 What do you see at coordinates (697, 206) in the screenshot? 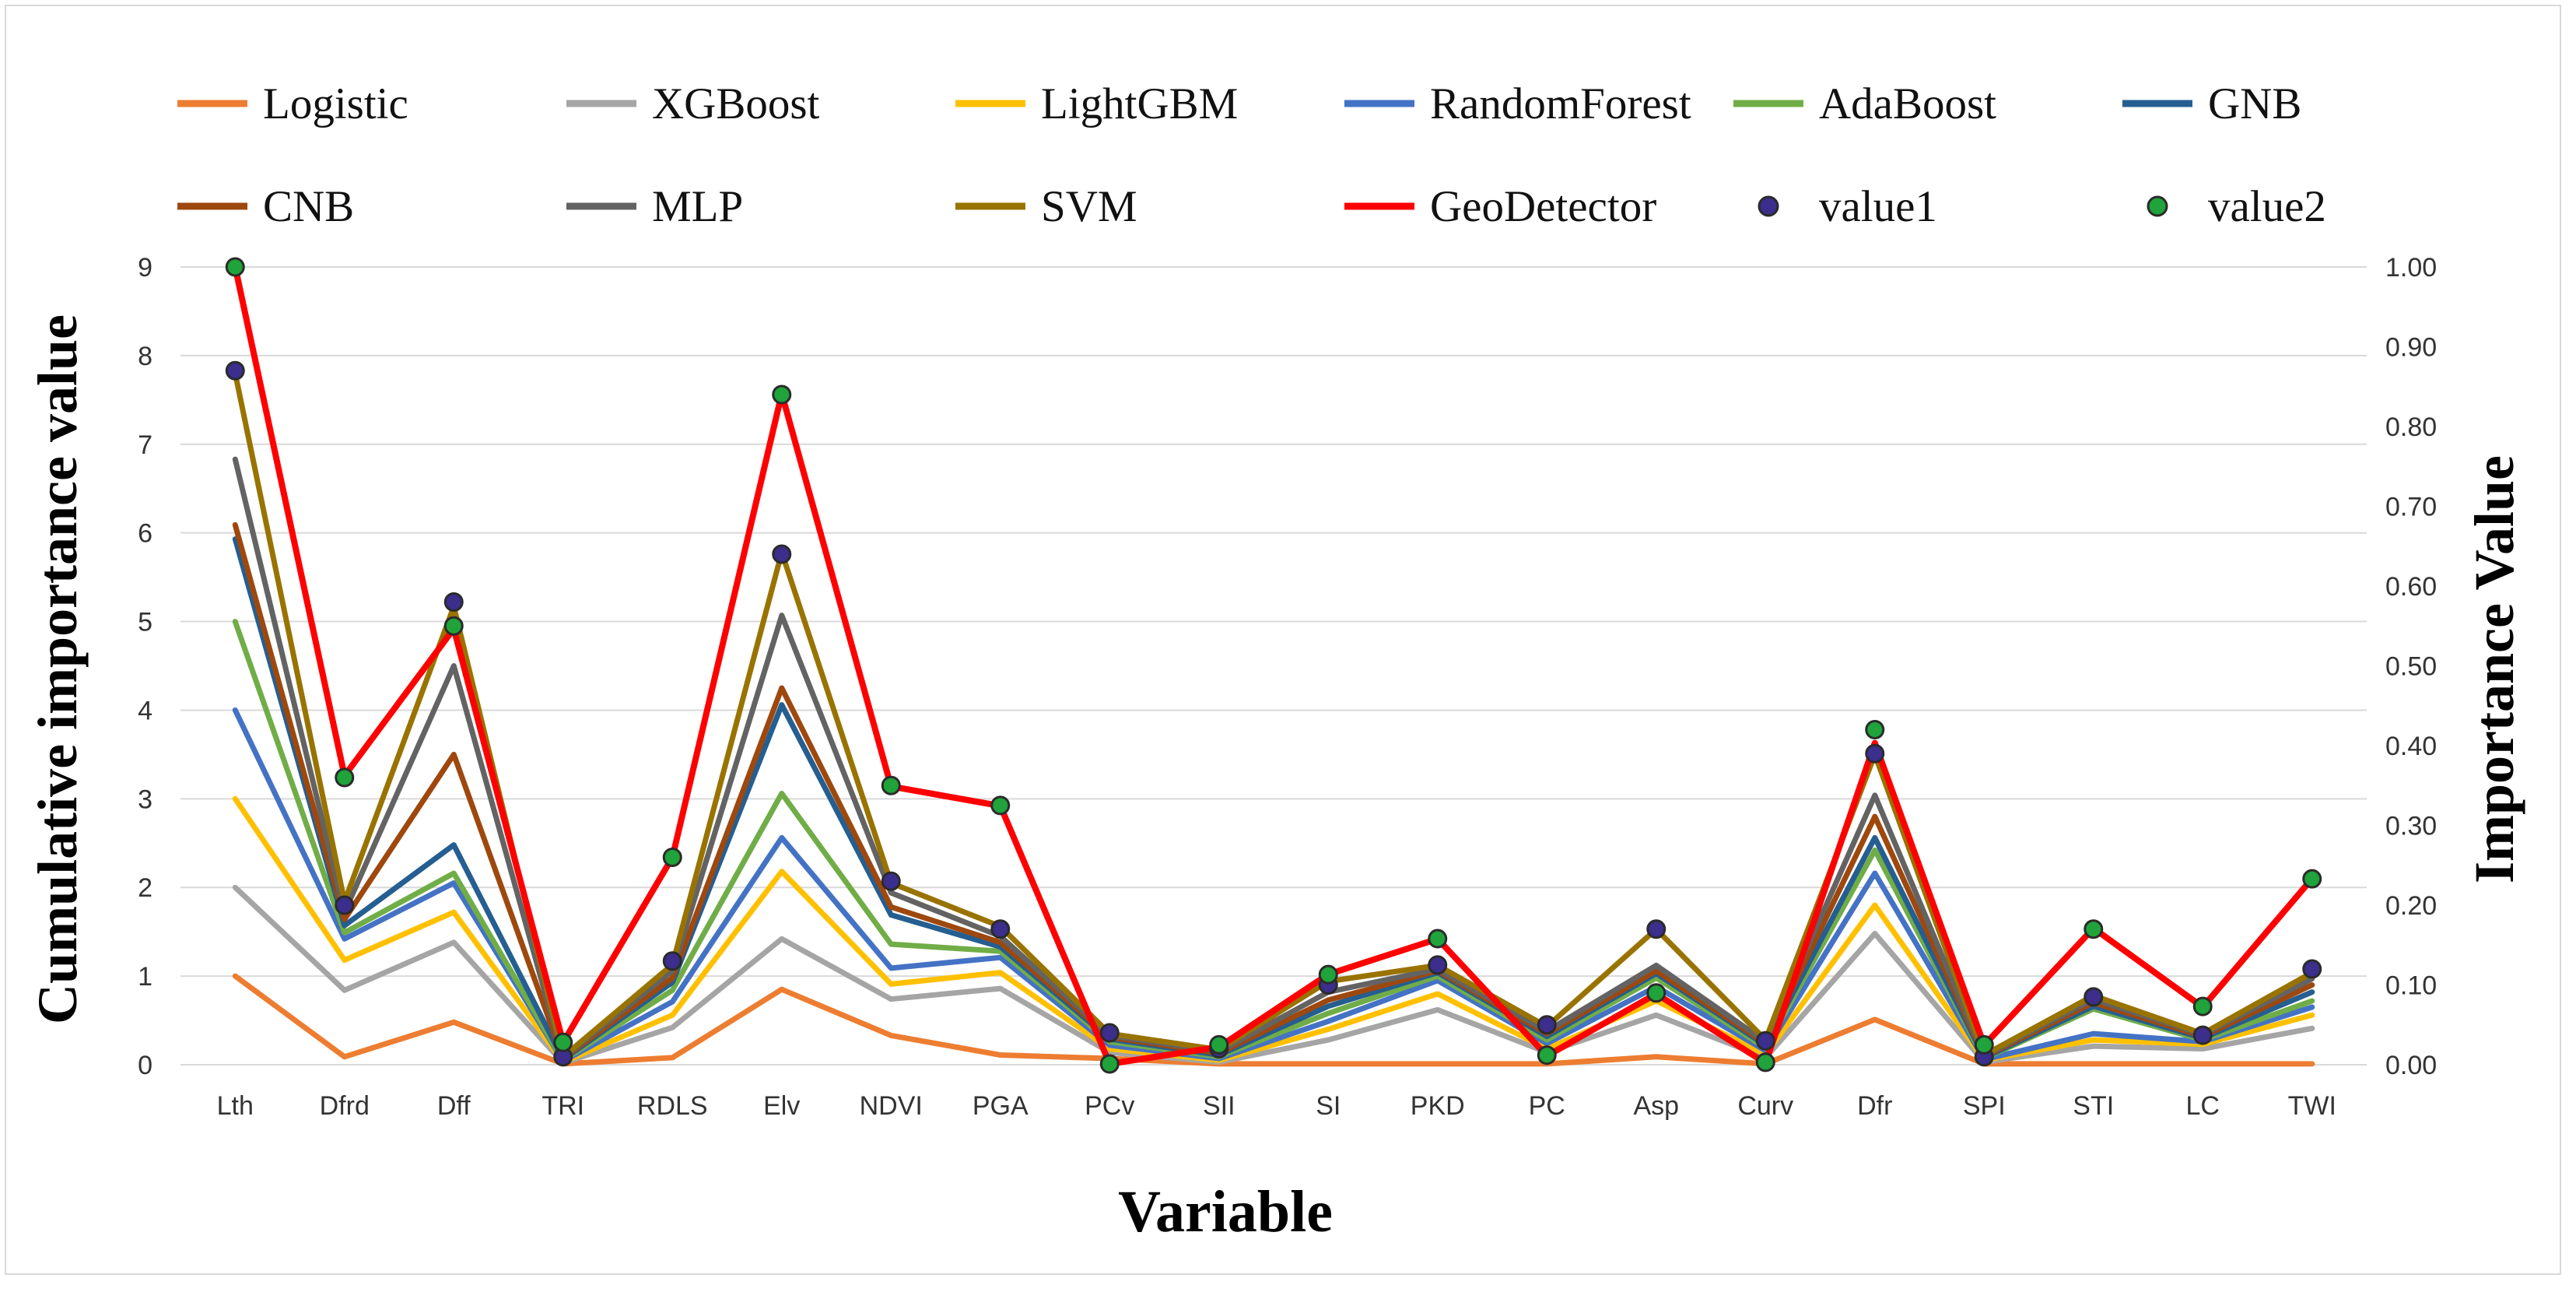
I see `legend-label-mlp: MLP` at bounding box center [697, 206].